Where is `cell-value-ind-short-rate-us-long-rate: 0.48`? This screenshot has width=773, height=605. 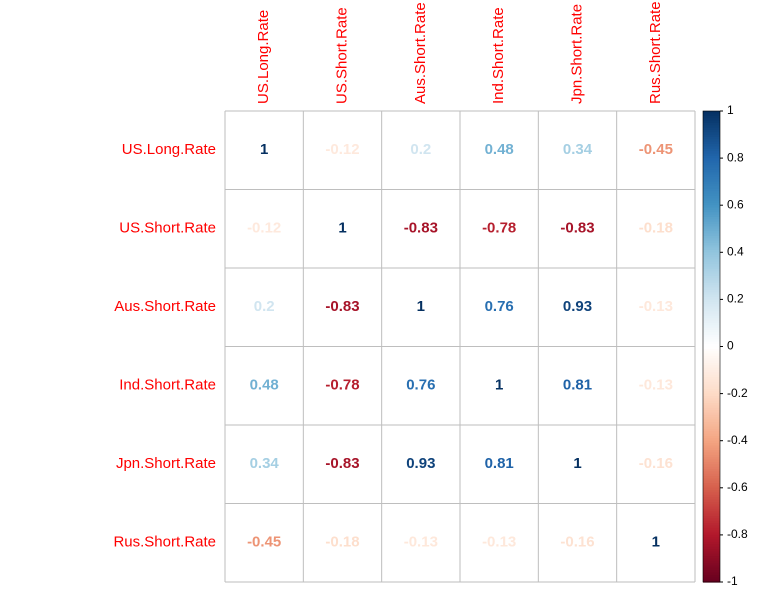 cell-value-ind-short-rate-us-long-rate: 0.48 is located at coordinates (264, 385).